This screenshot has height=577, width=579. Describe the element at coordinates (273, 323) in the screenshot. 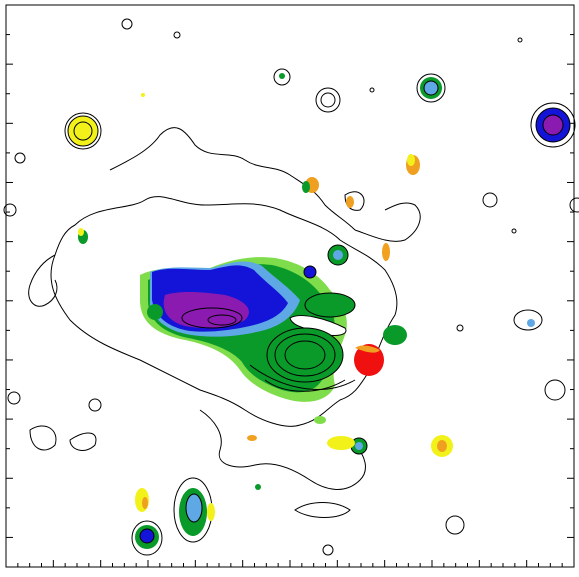

I see `central-emission` at that location.